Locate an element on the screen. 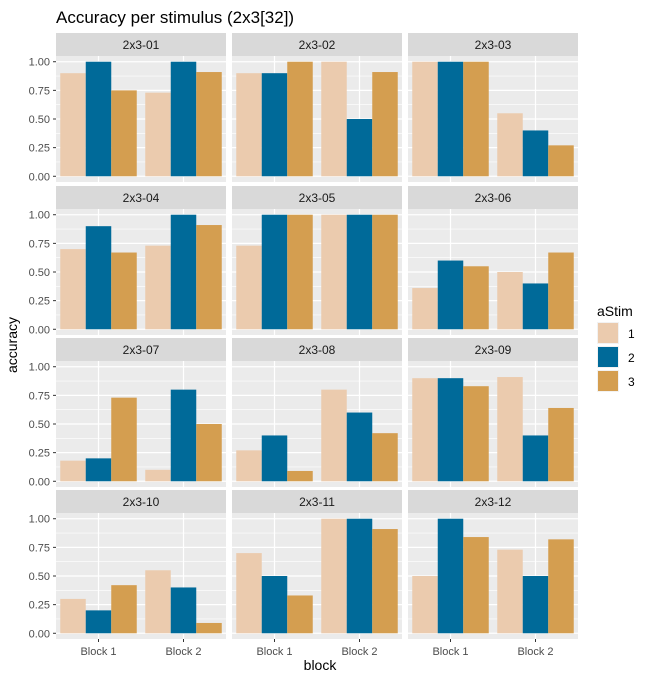  panel-strip-label: 2x3-10 is located at coordinates (141, 502).